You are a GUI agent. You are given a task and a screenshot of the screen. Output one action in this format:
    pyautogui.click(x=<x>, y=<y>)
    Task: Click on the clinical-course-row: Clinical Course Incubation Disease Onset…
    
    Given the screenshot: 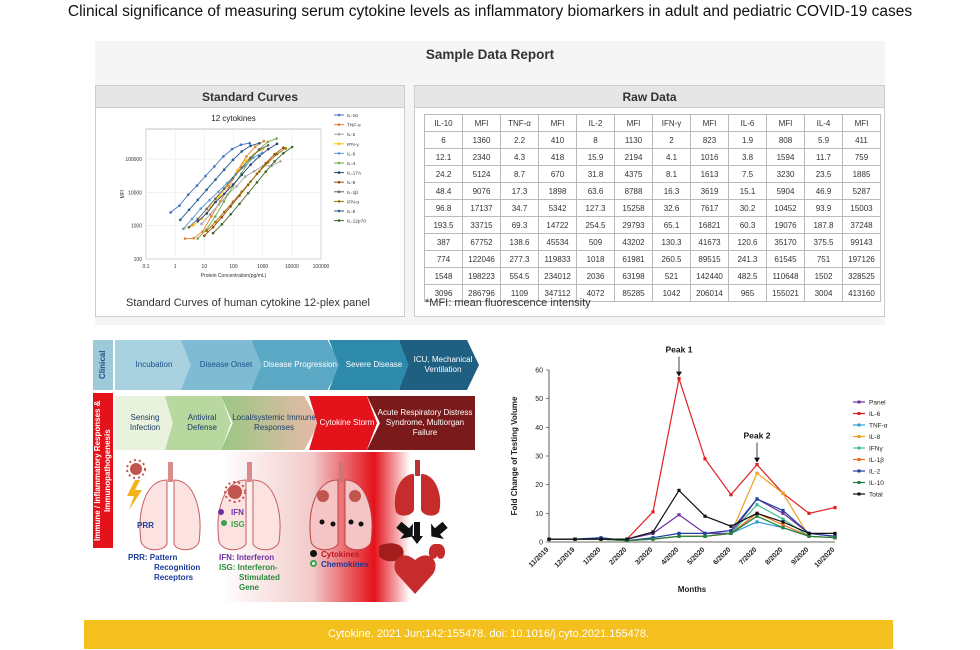 What is the action you would take?
    pyautogui.click(x=286, y=365)
    